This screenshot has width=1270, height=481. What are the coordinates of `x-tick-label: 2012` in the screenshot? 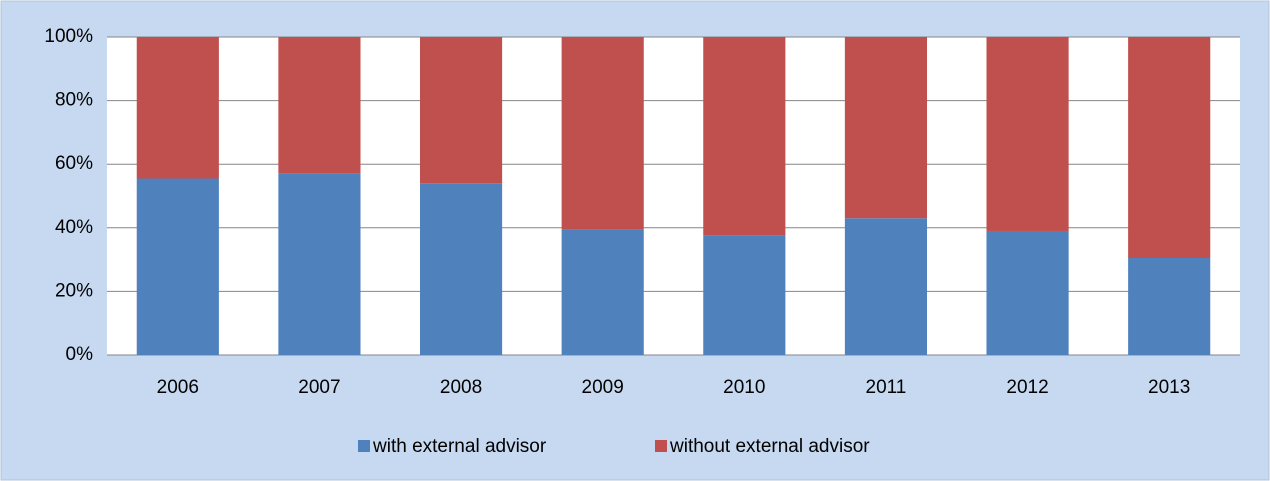 It's located at (1027, 387).